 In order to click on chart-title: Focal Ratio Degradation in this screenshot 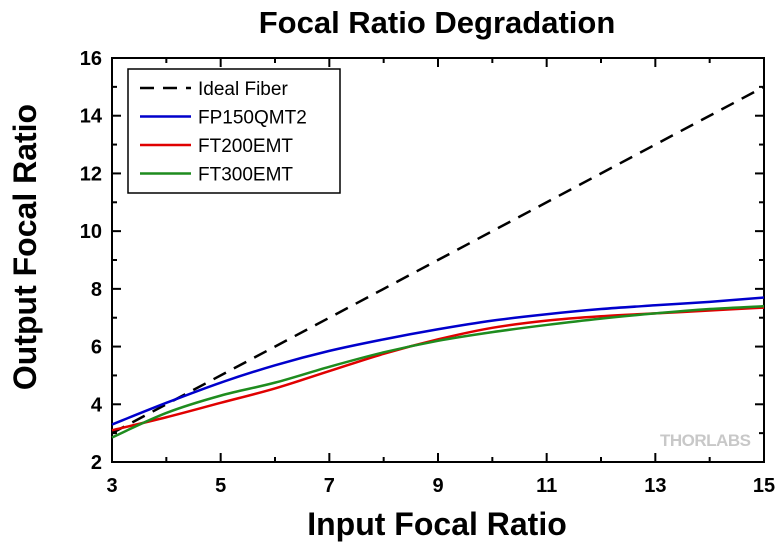, I will do `click(437, 22)`.